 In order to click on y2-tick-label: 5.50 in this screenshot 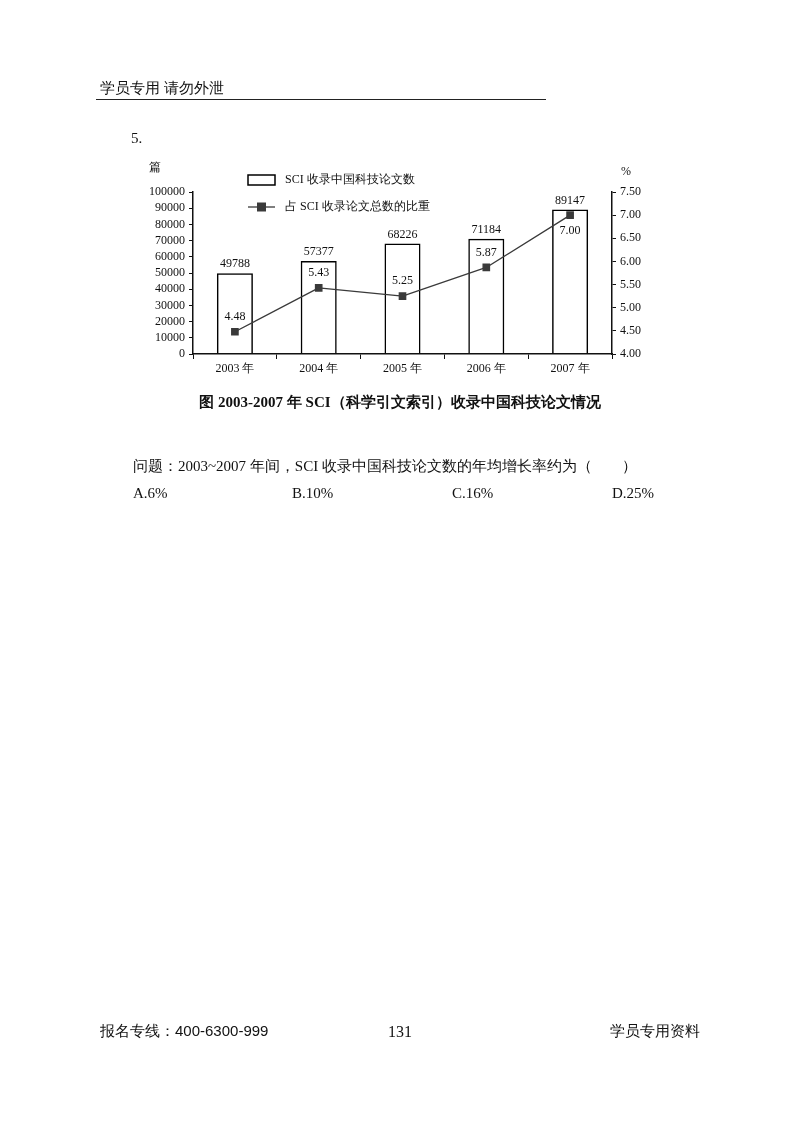, I will do `click(630, 283)`.